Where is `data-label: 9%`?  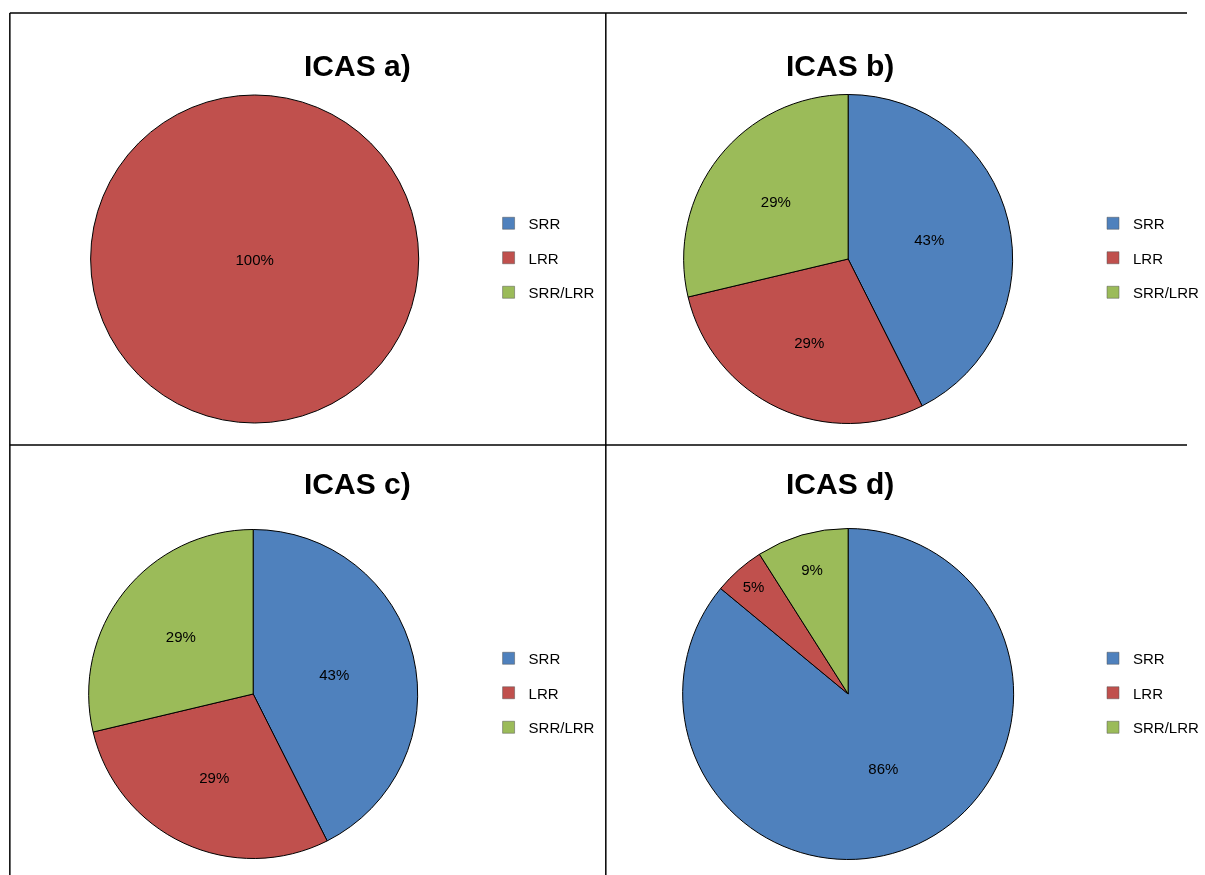 data-label: 9% is located at coordinates (812, 570).